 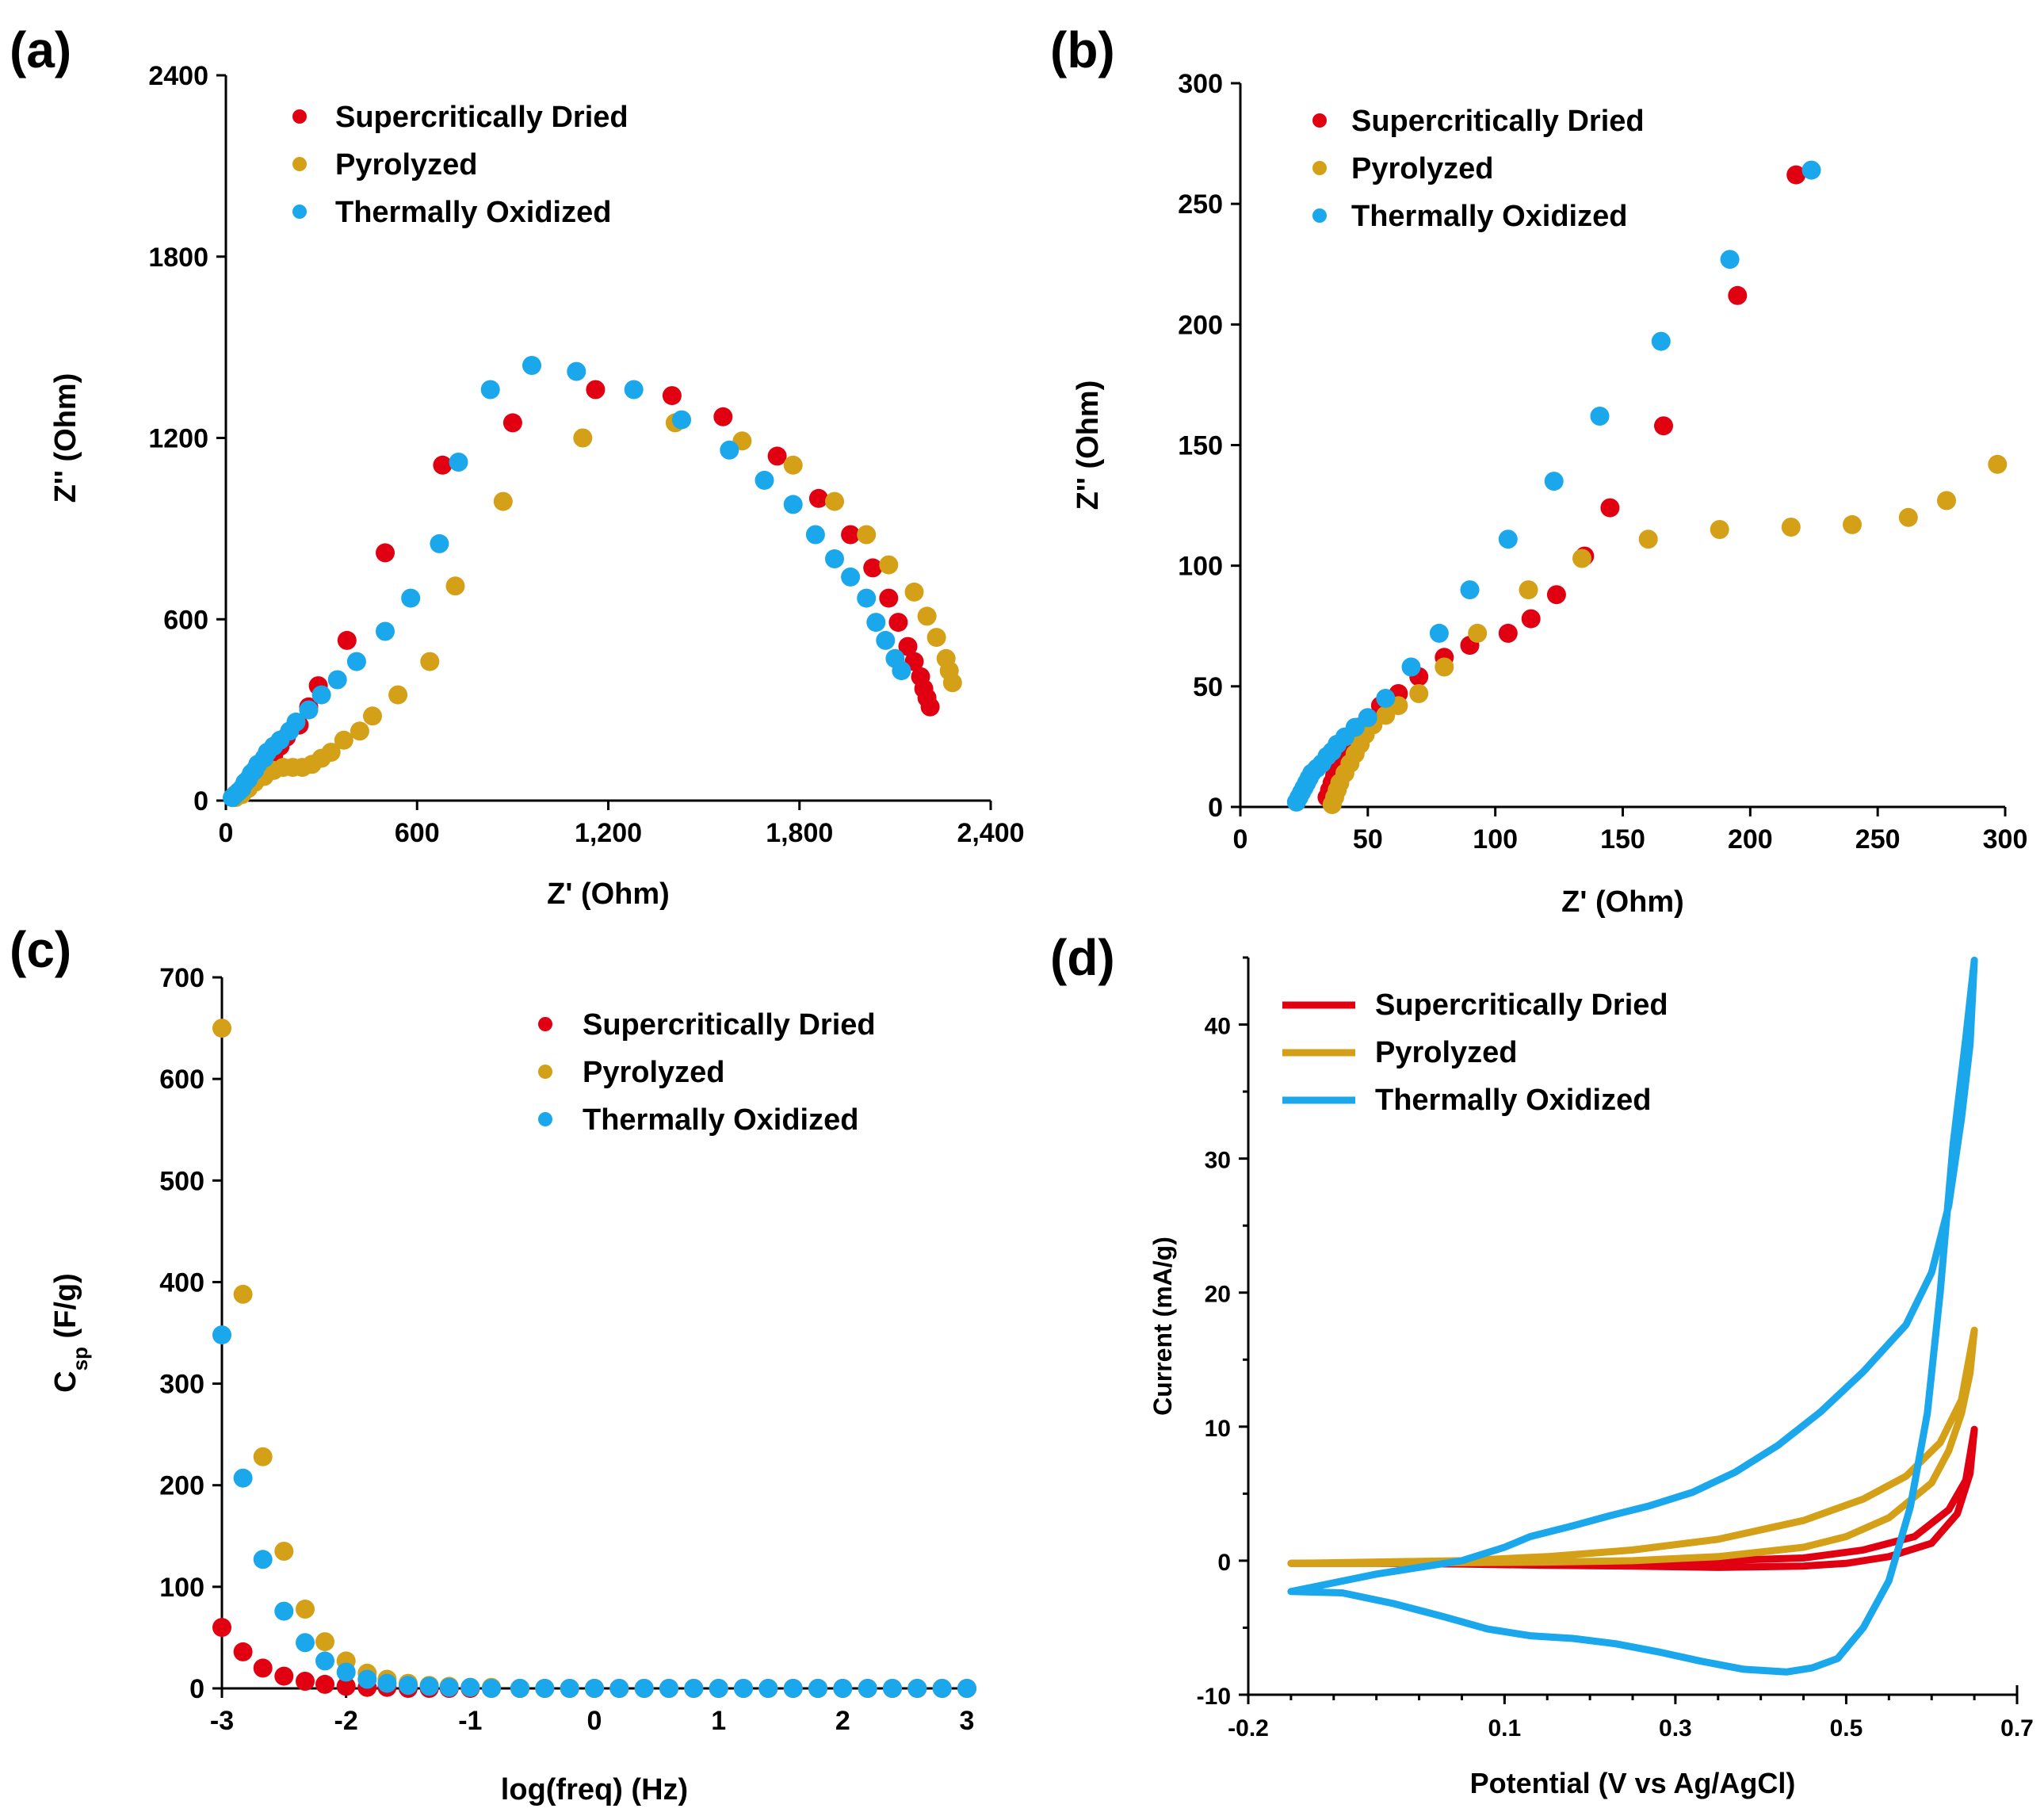 What do you see at coordinates (1676, 1728) in the screenshot?
I see `x-tick-label: 0.3` at bounding box center [1676, 1728].